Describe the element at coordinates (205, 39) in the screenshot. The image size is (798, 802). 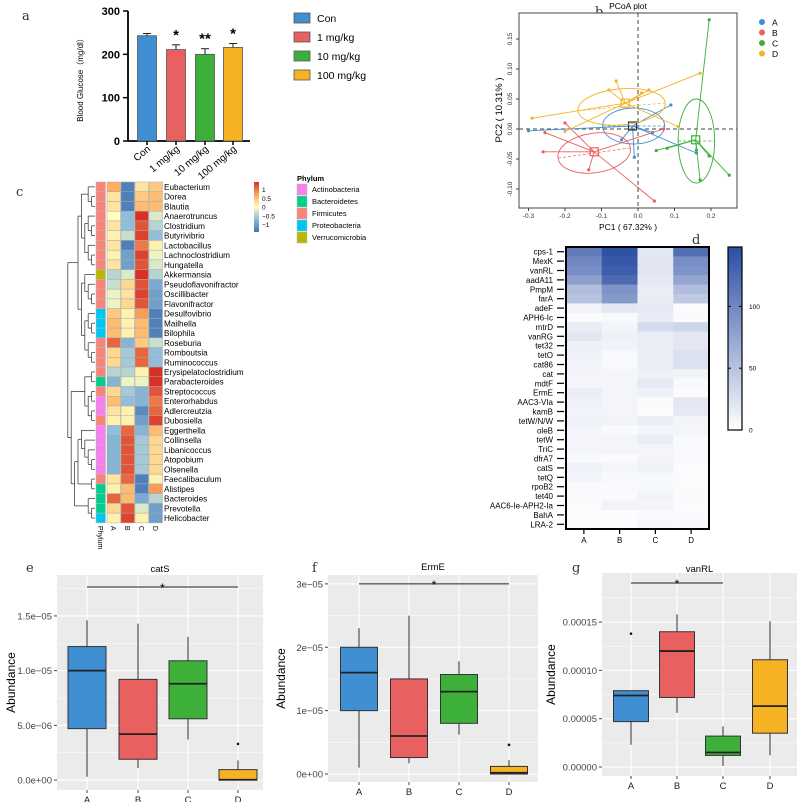
I see `significance-mark: **` at that location.